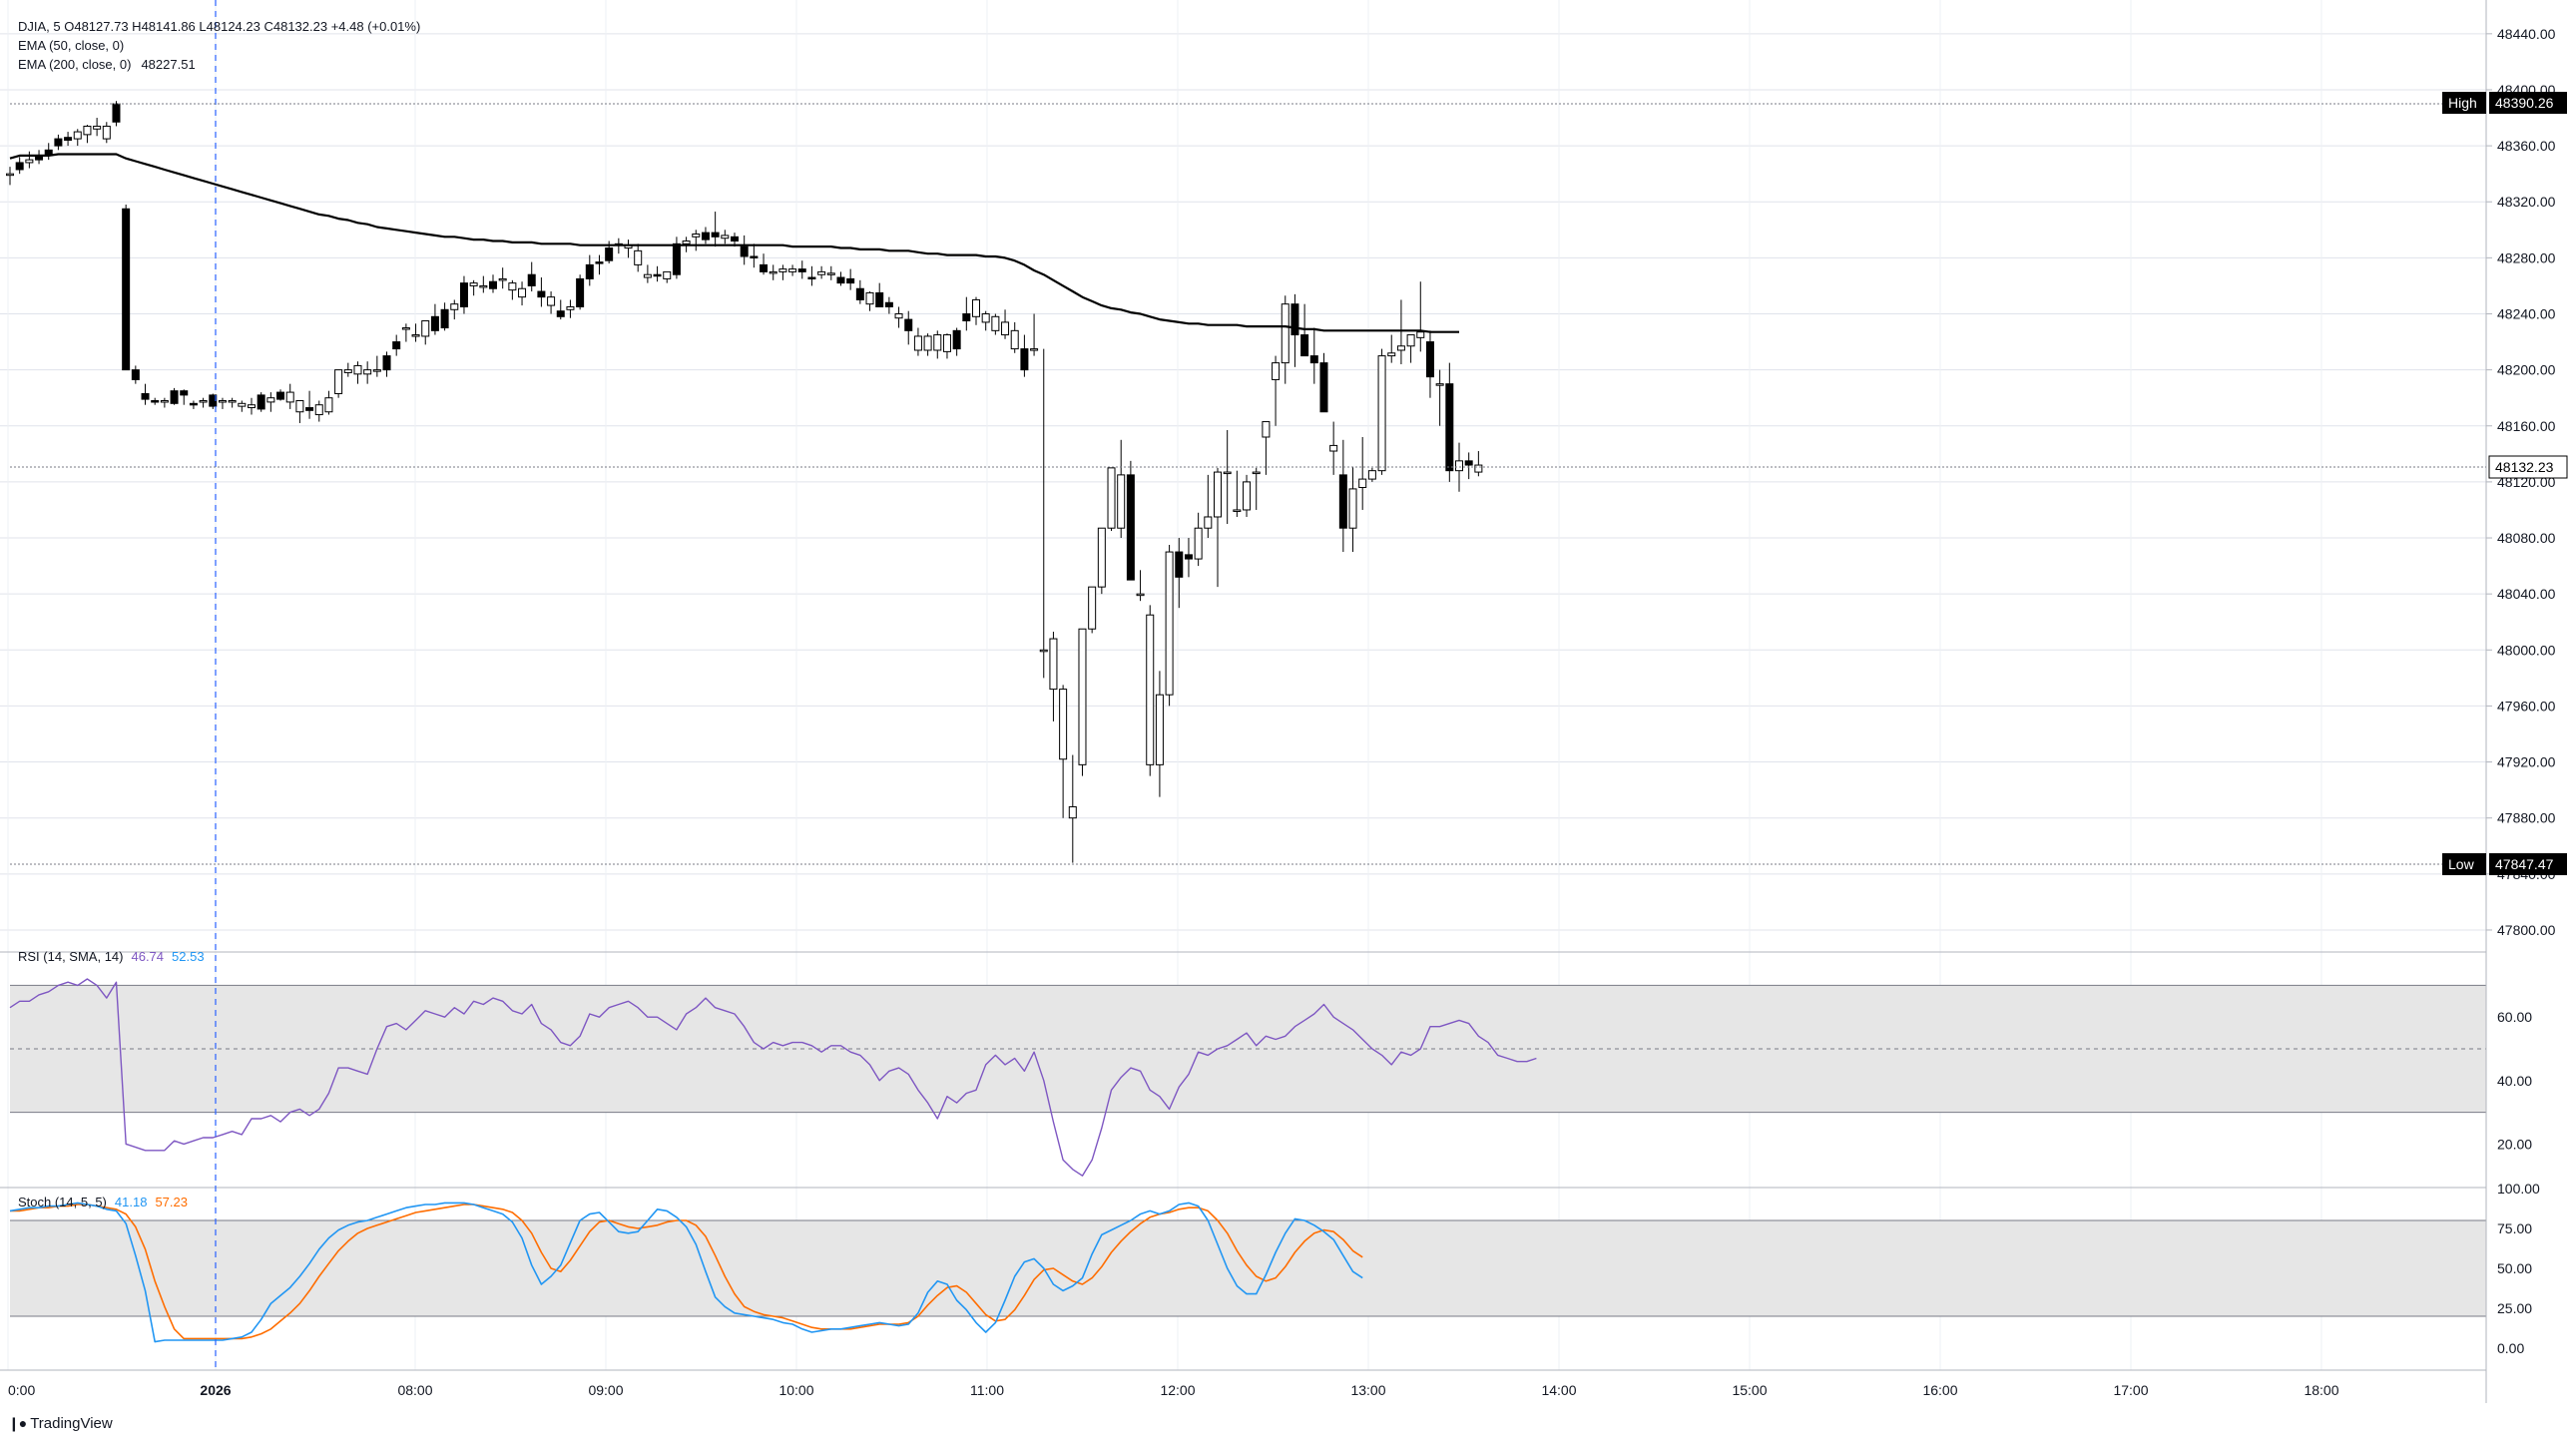 This screenshot has height=1444, width=2576. What do you see at coordinates (1940, 1390) in the screenshot?
I see `time-tick-label: 16:00` at bounding box center [1940, 1390].